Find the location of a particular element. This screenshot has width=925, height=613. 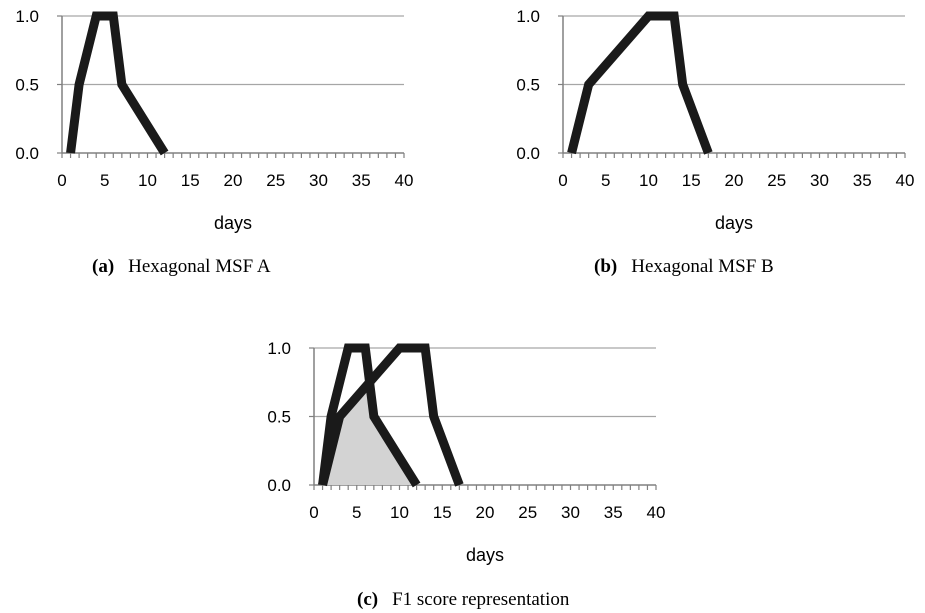

figure-caption: (a) Hexagonal MSF A is located at coordinates (181, 266).